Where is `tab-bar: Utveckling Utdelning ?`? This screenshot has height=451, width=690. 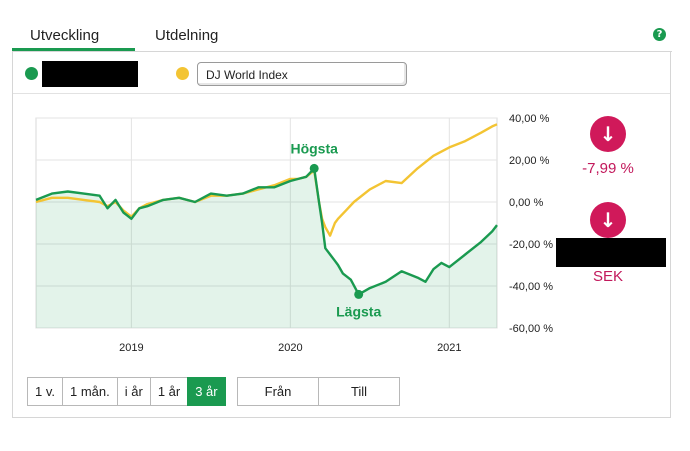 tab-bar: Utveckling Utdelning ? is located at coordinates (342, 26).